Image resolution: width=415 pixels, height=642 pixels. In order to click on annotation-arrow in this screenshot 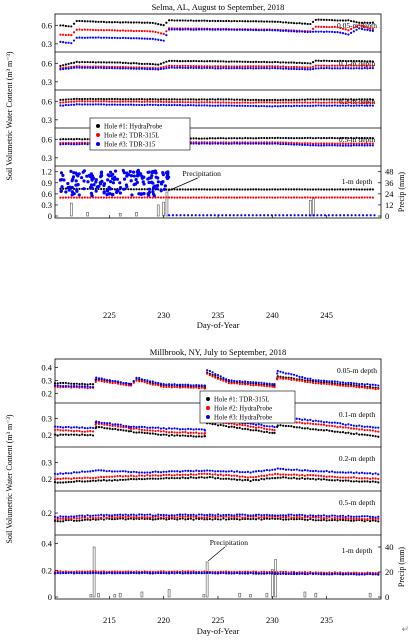, I will do `click(216, 554)`.